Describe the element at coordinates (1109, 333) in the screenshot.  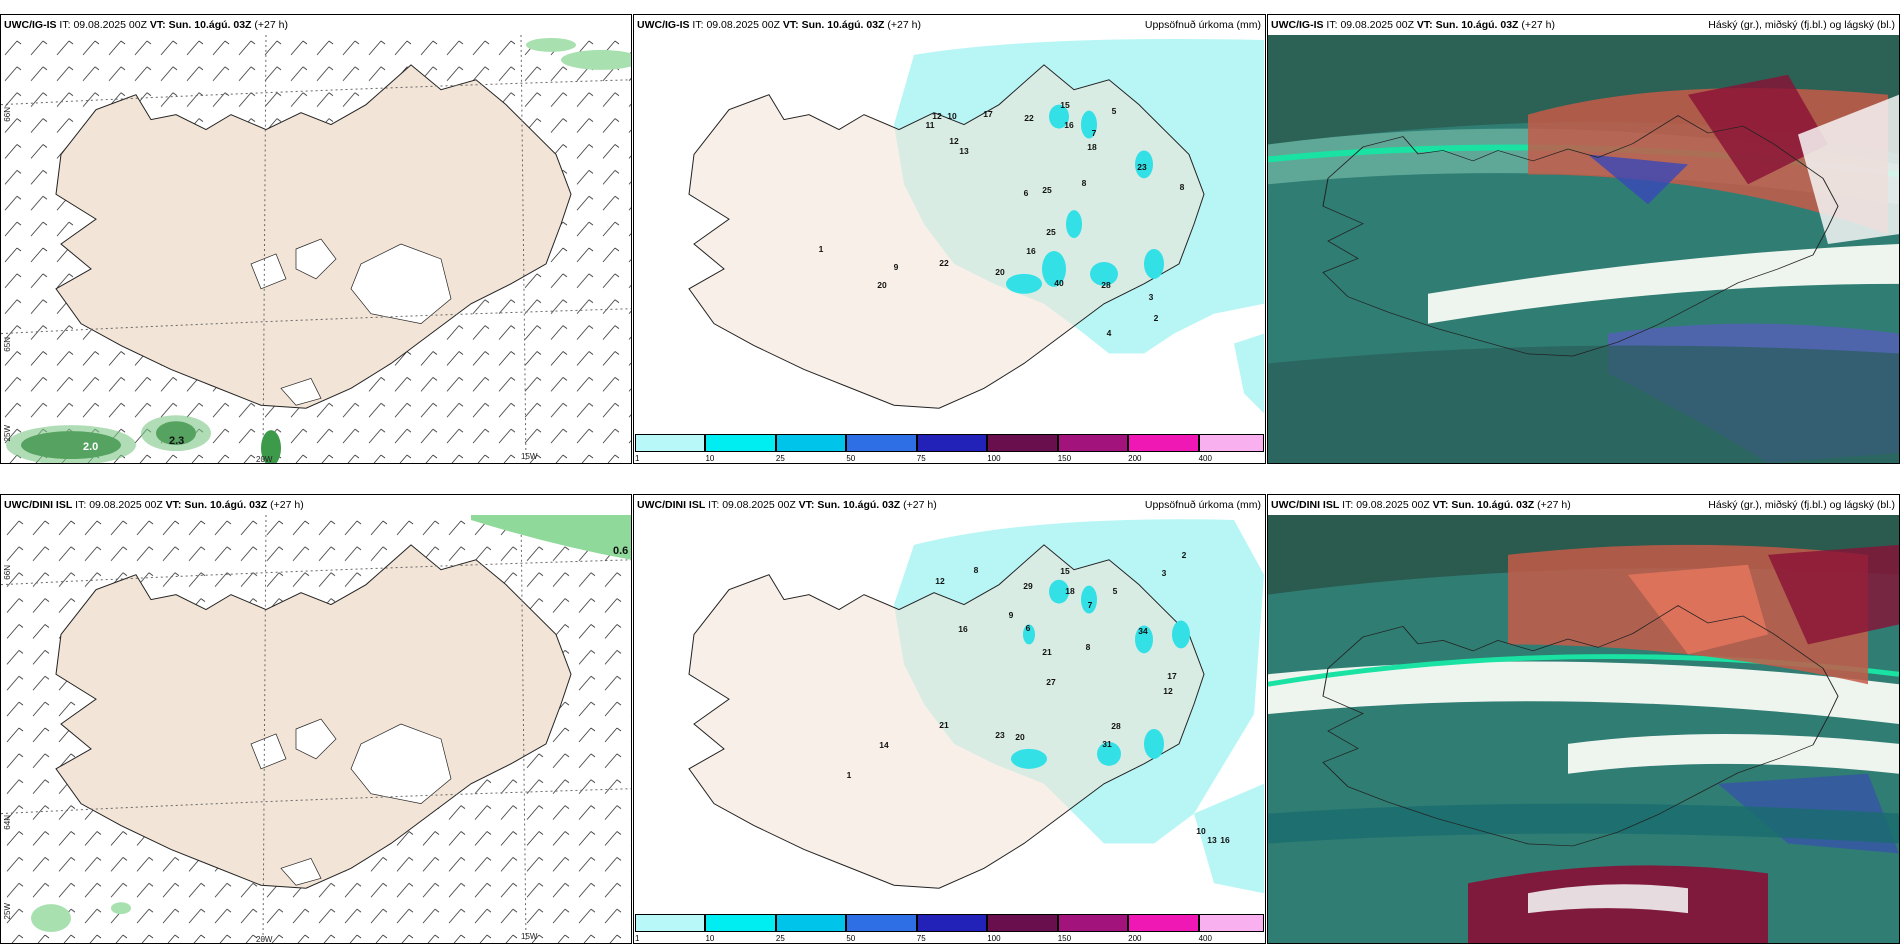
I see `precip-value: 4` at that location.